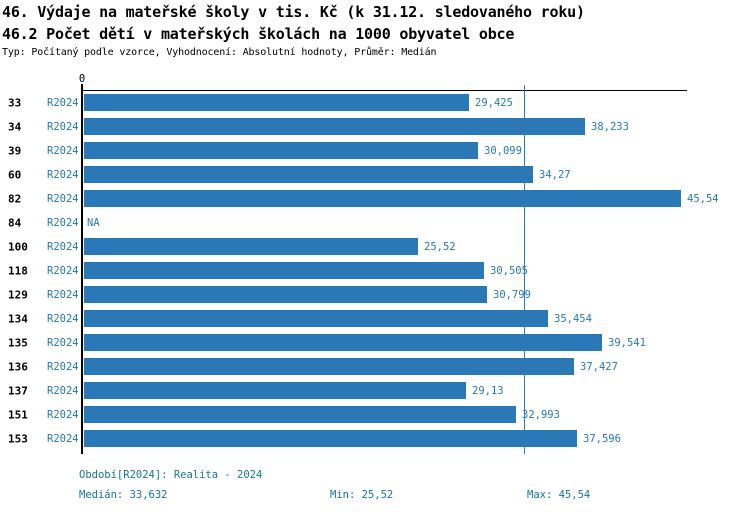 The image size is (750, 512). Describe the element at coordinates (524, 269) in the screenshot. I see `median-reference-line` at that location.